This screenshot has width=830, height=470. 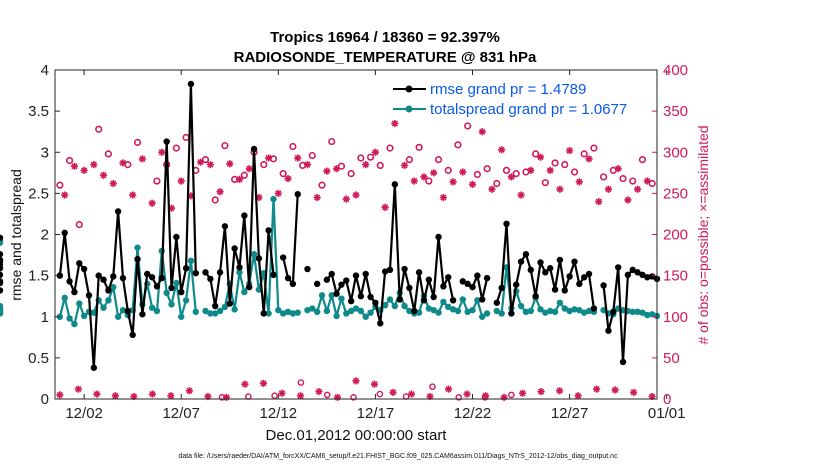 I want to click on x-tick-label: 12/12, so click(x=279, y=413).